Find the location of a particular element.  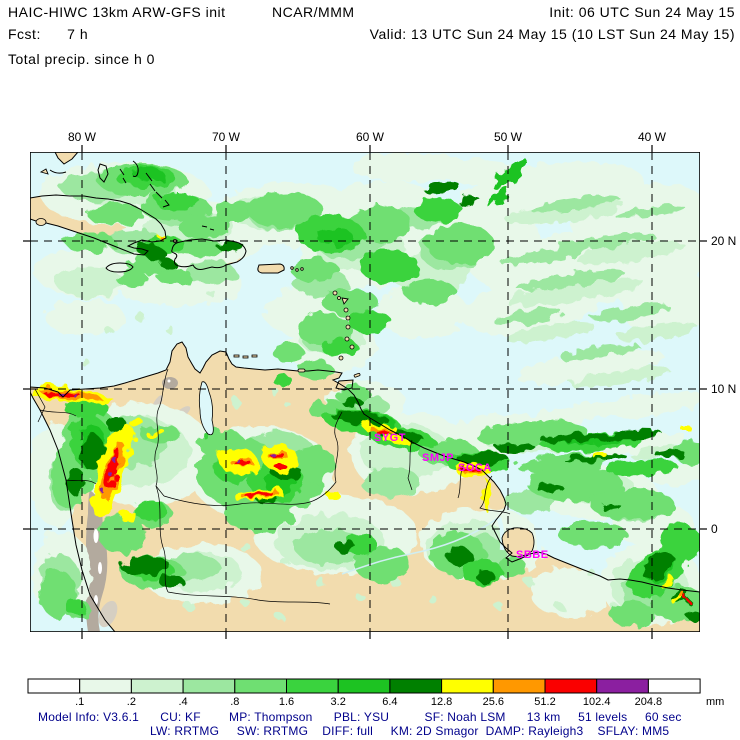

station-label: SMJP is located at coordinates (438, 458).